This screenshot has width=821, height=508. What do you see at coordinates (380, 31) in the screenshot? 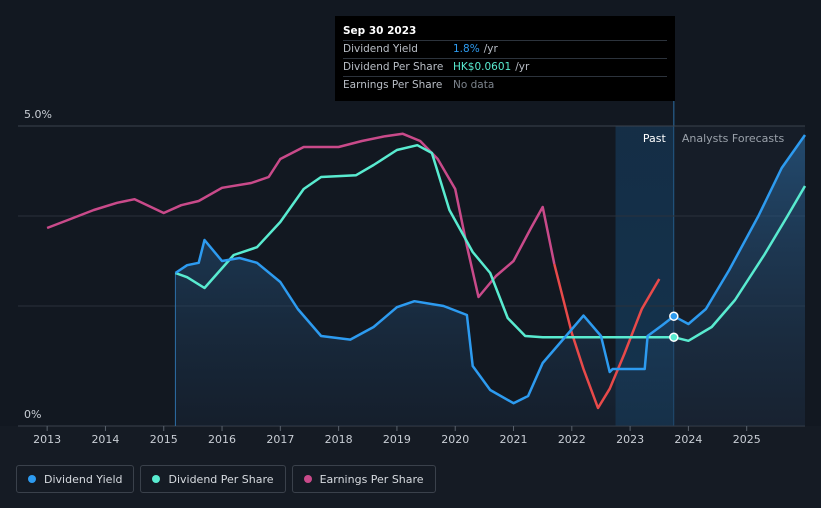
I see `tooltip-date: Sep 30 2023` at bounding box center [380, 31].